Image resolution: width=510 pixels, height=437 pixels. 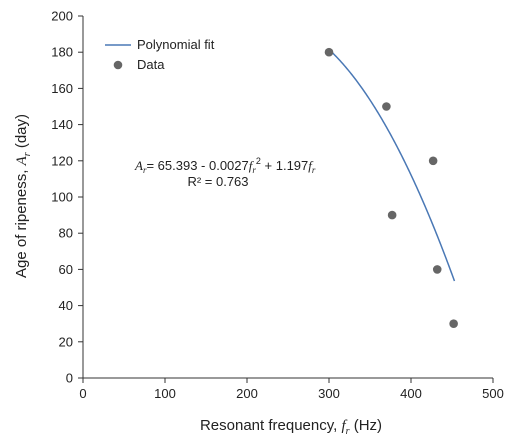 I want to click on x-tick-label: 300, so click(x=329, y=393).